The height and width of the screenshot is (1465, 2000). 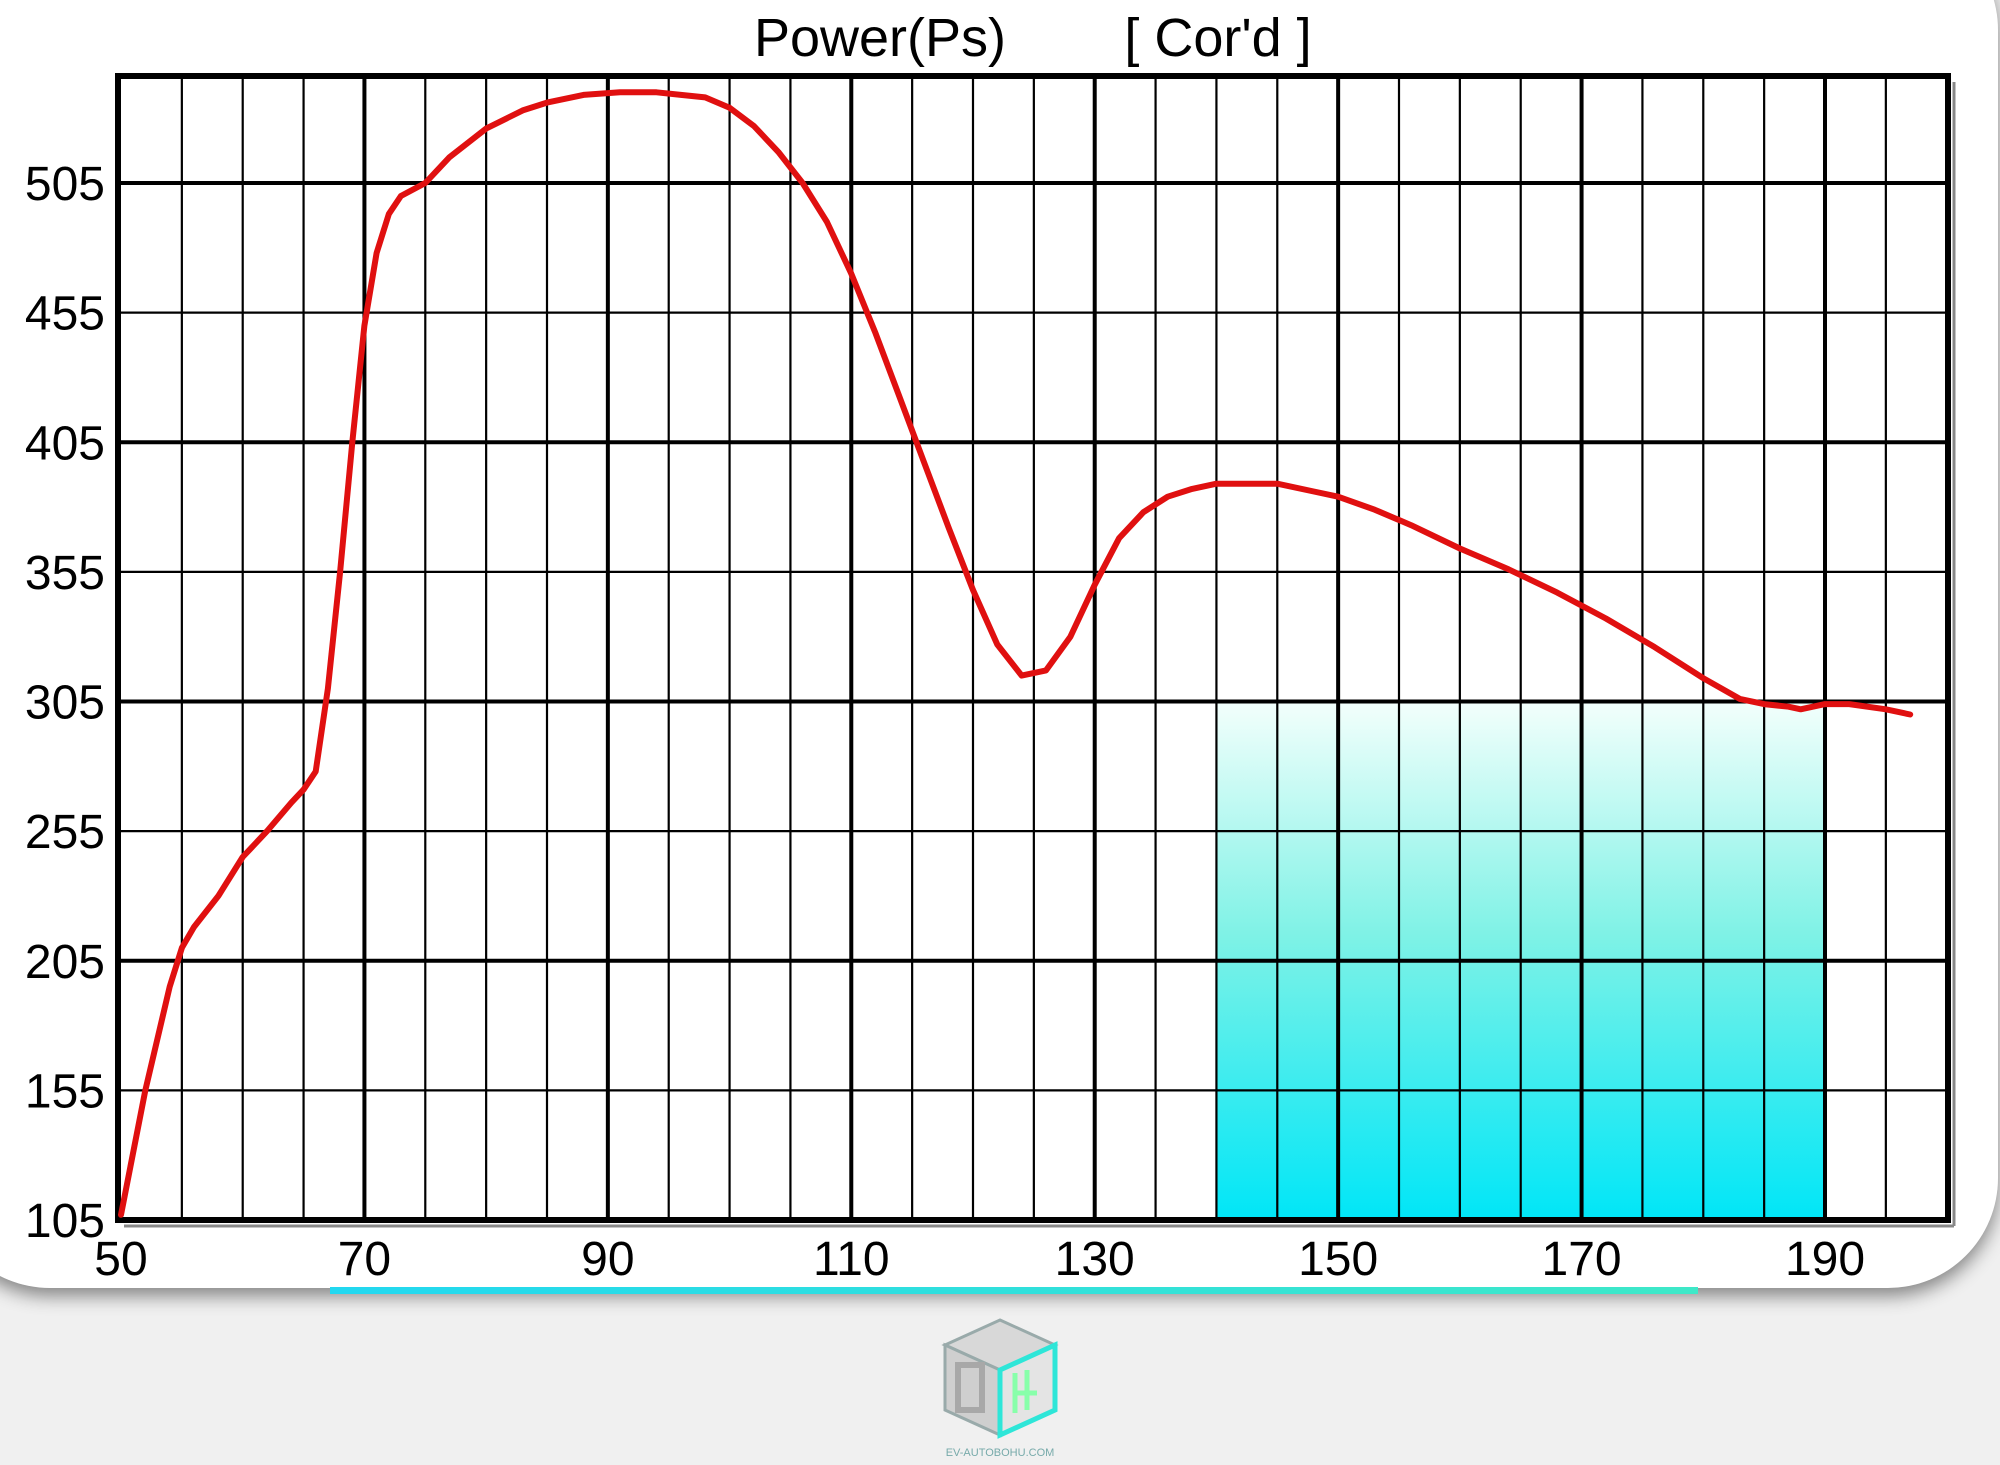 I want to click on y-tick-label: 305, so click(x=65, y=703).